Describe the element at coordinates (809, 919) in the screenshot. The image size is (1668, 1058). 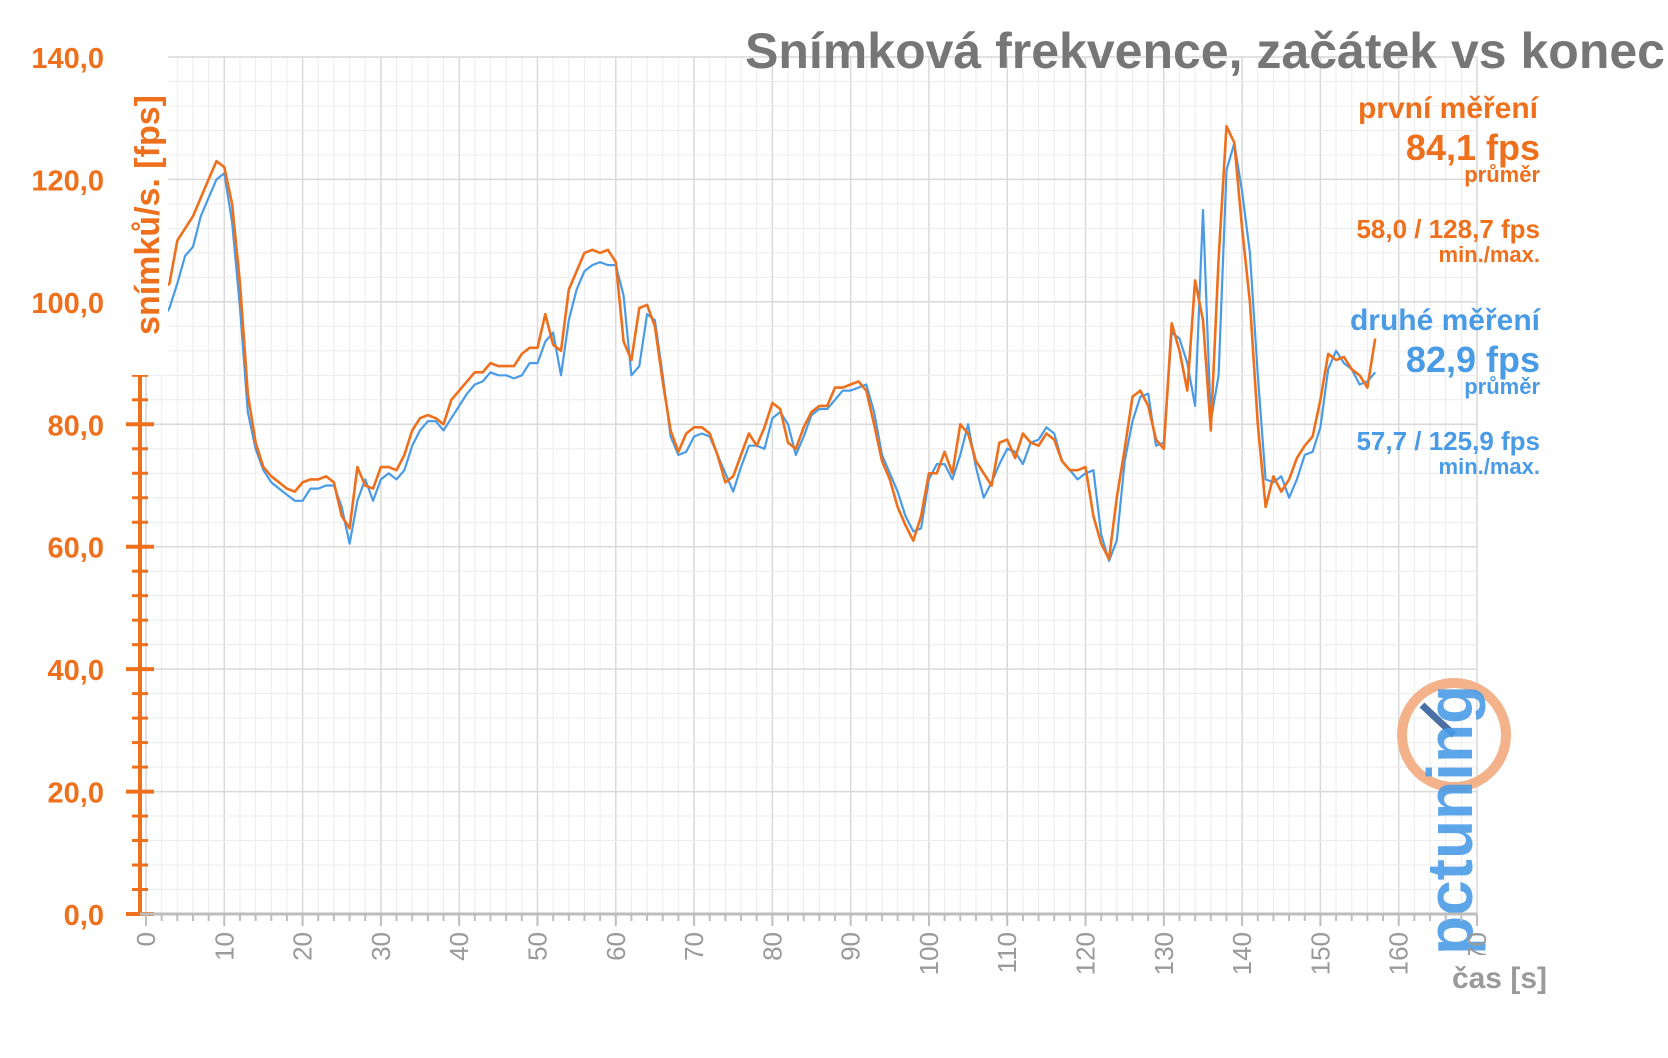
I see `x-axis` at that location.